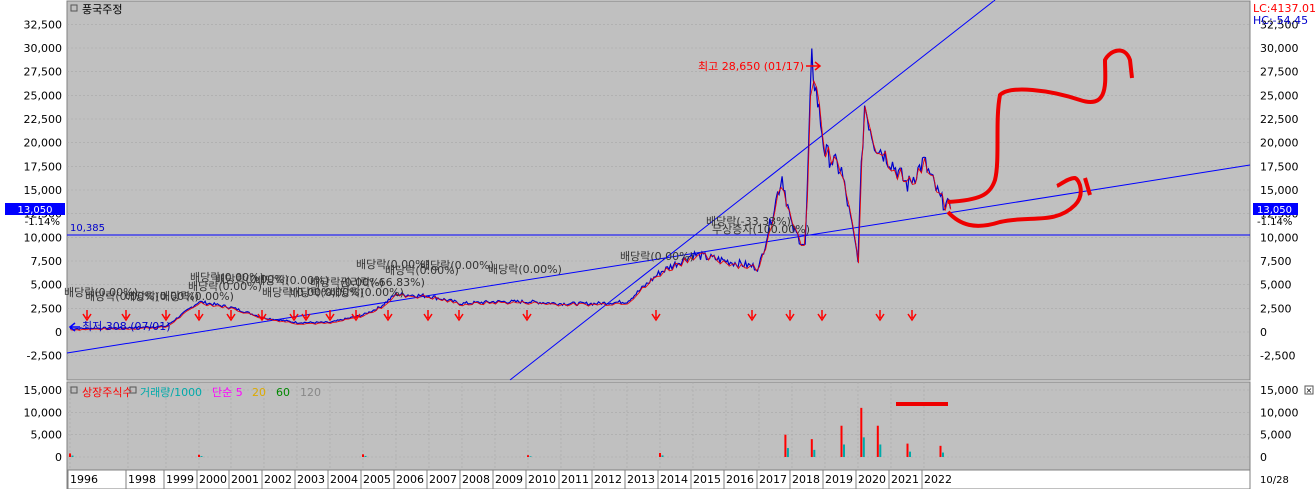  What do you see at coordinates (227, 392) in the screenshot?
I see `legend-item: 단순 5` at bounding box center [227, 392].